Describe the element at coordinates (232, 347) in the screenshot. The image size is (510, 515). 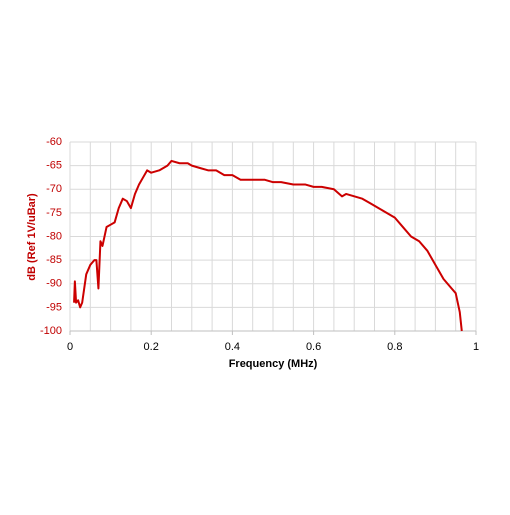
I see `x-tick-label: 0.4` at that location.